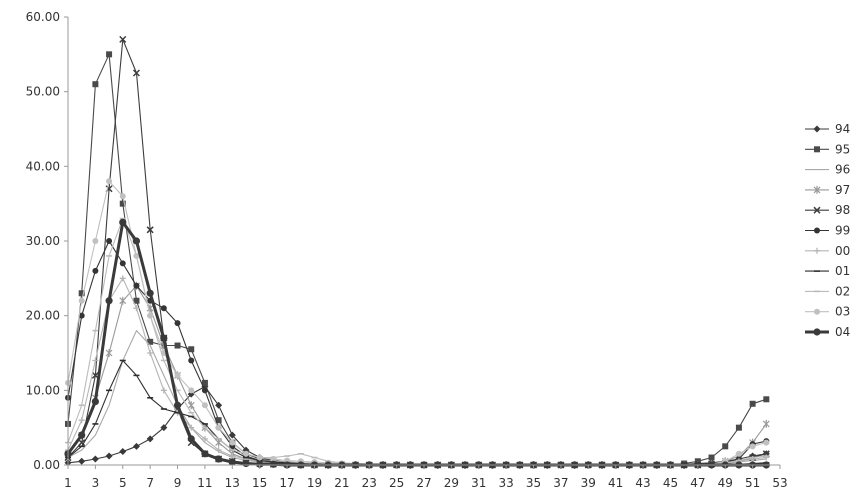 The height and width of the screenshot is (501, 863). What do you see at coordinates (827, 312) in the screenshot?
I see `legend-item-03: 03` at bounding box center [827, 312].